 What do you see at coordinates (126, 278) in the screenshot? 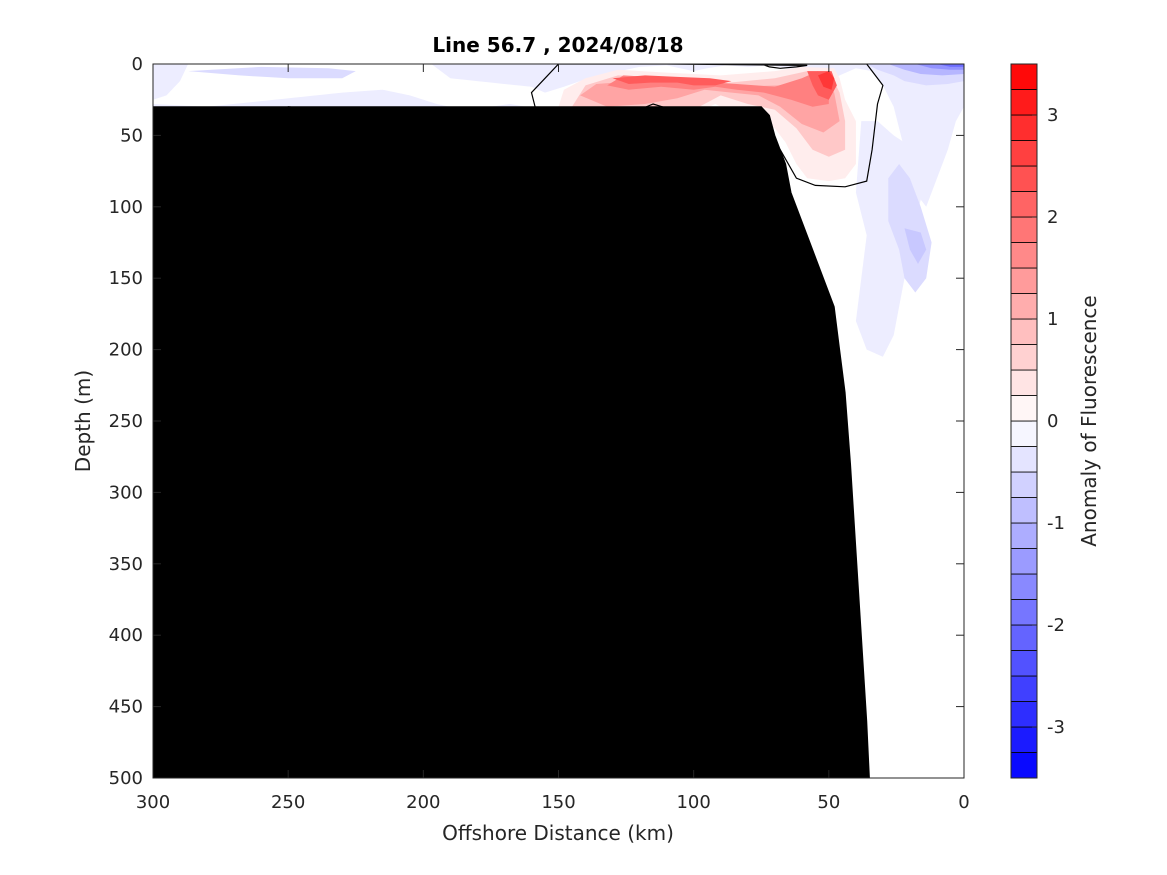
I see `y-tick-label: 150` at bounding box center [126, 278].